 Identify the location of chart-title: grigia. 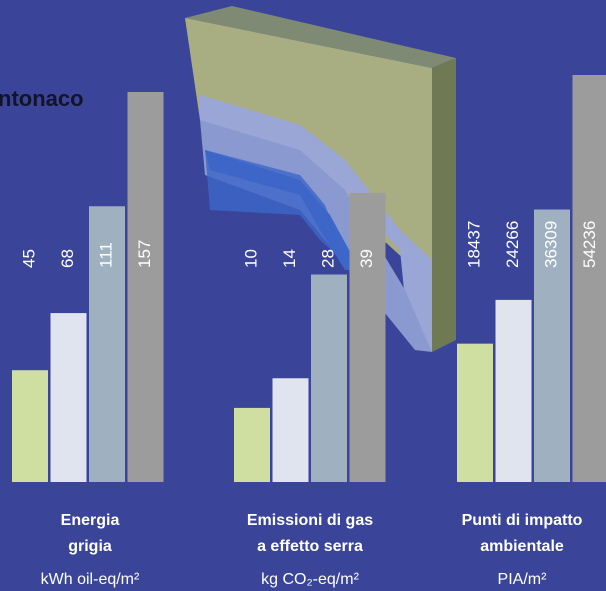
(90, 546).